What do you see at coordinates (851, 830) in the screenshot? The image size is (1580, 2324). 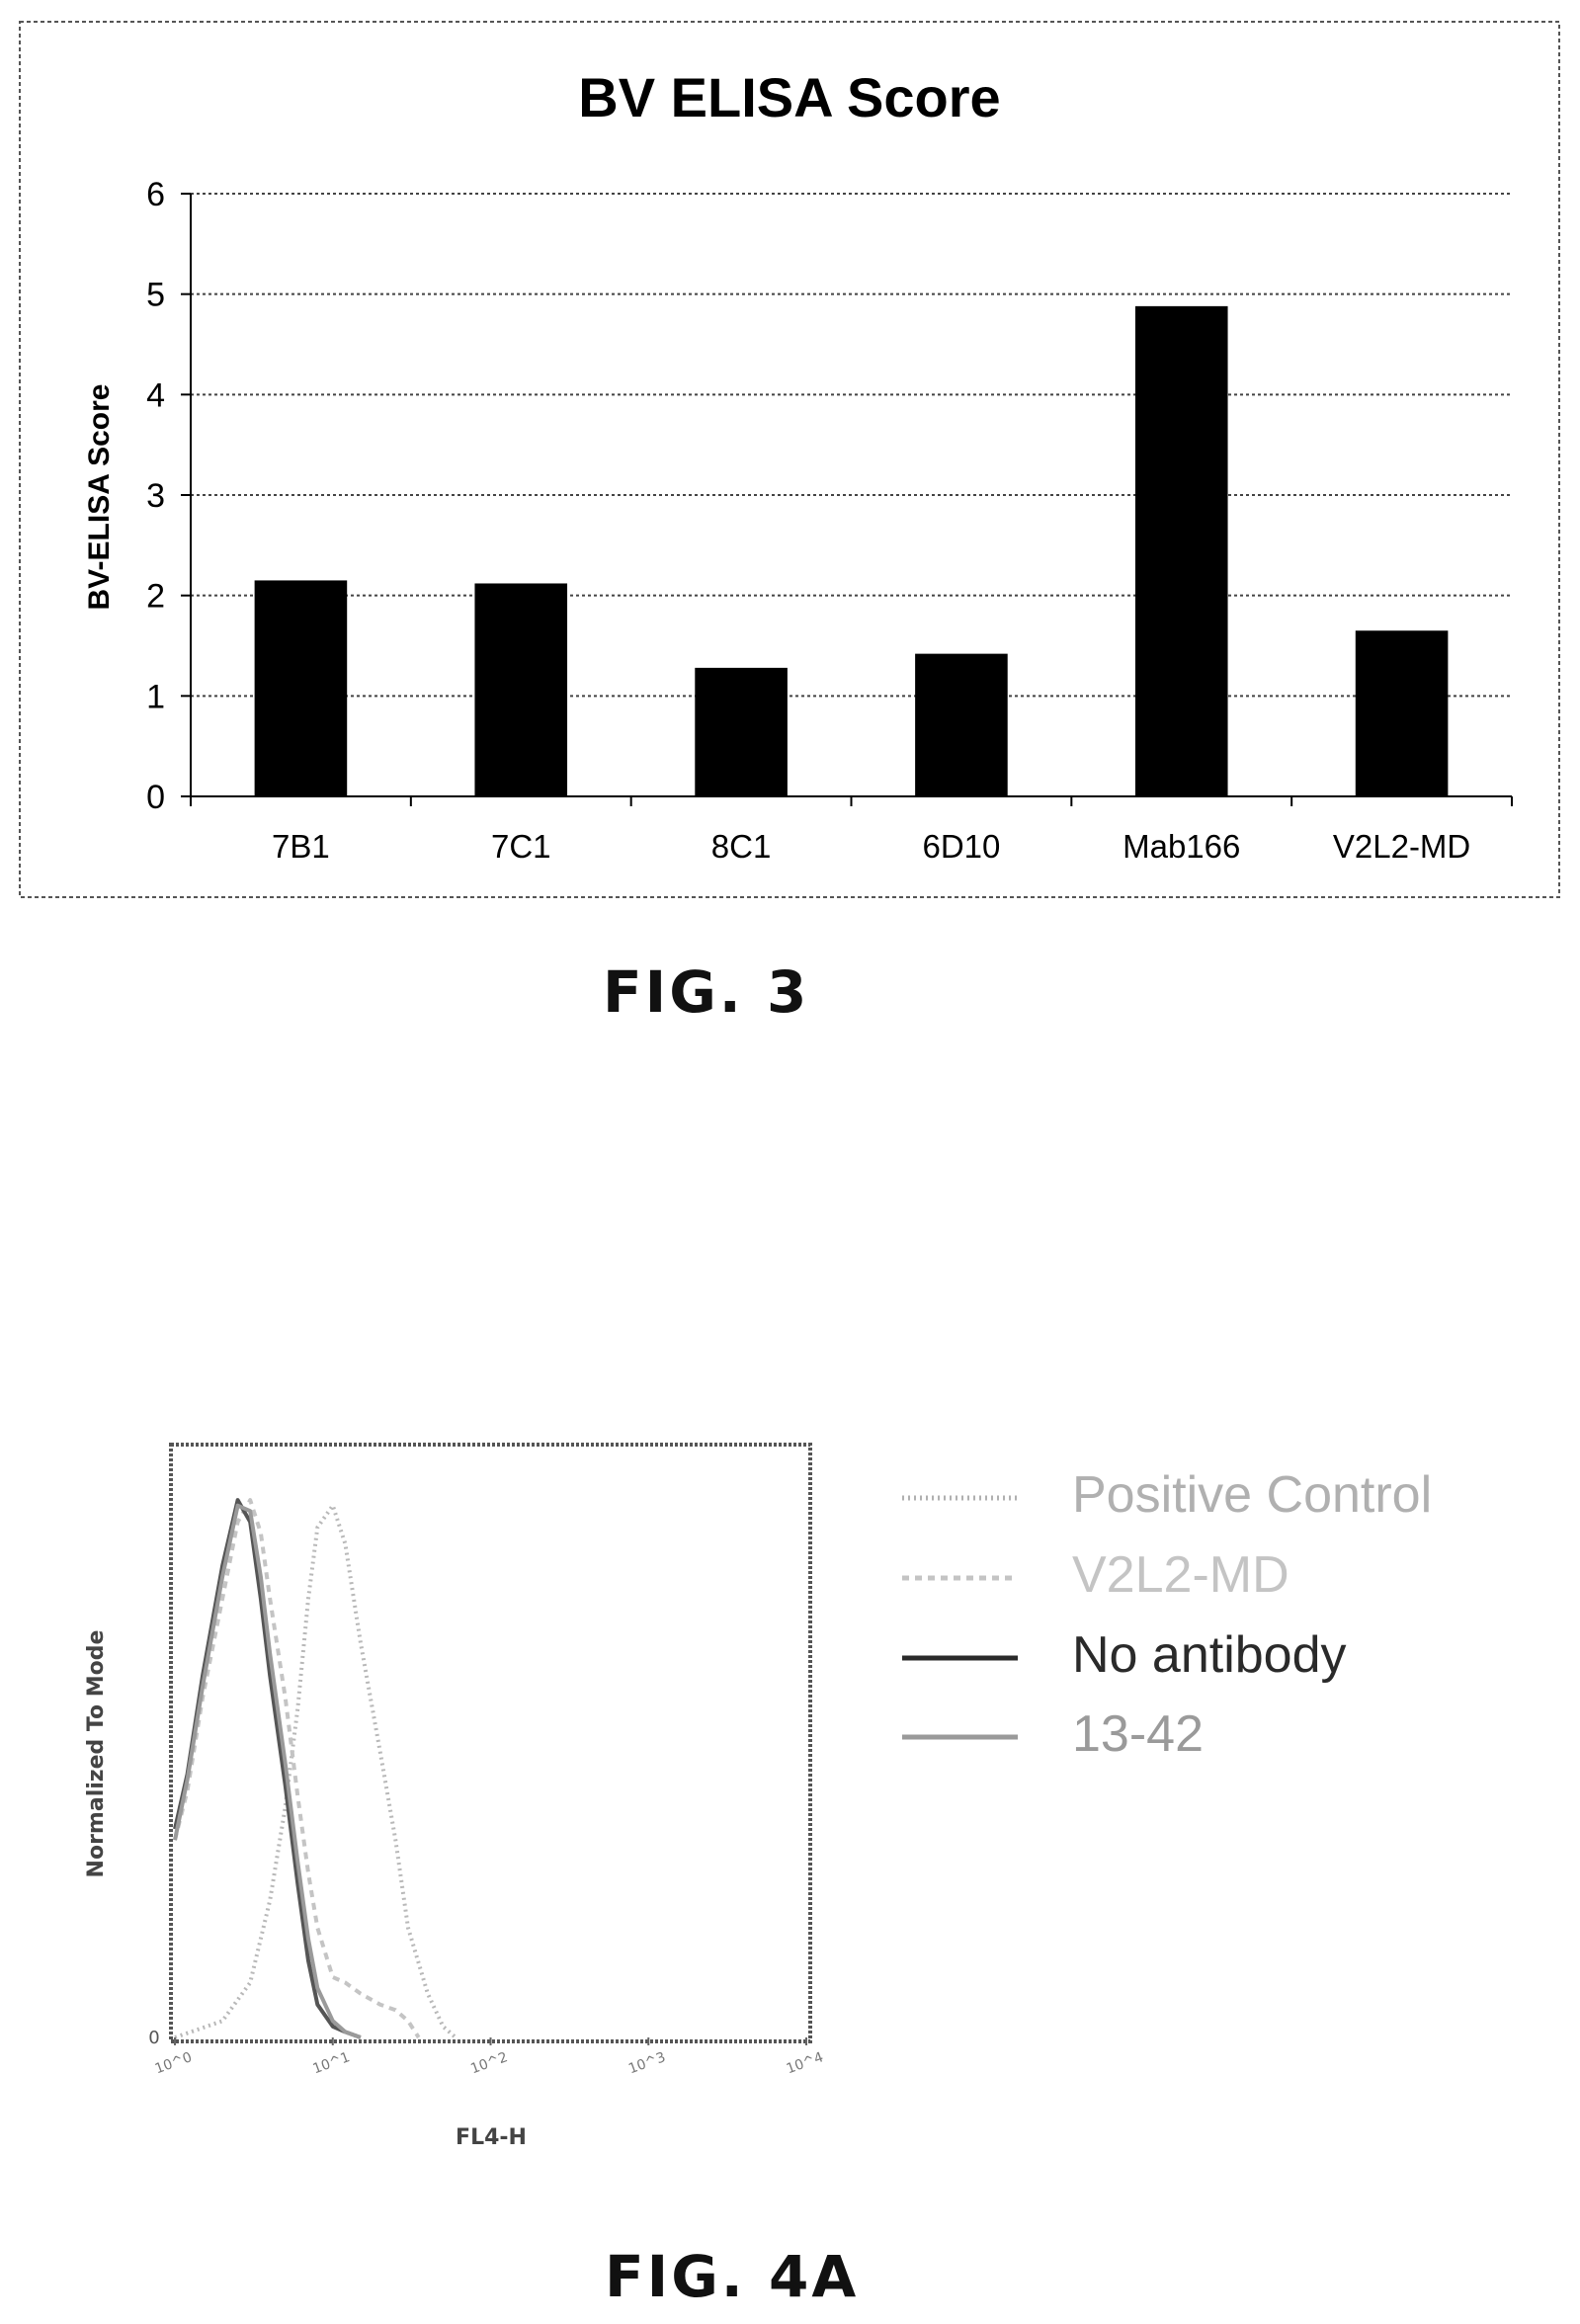 I see `fig3-x-ticks: 7B1 7C1 8C1 6D10 Mab166 V2L2-MD` at bounding box center [851, 830].